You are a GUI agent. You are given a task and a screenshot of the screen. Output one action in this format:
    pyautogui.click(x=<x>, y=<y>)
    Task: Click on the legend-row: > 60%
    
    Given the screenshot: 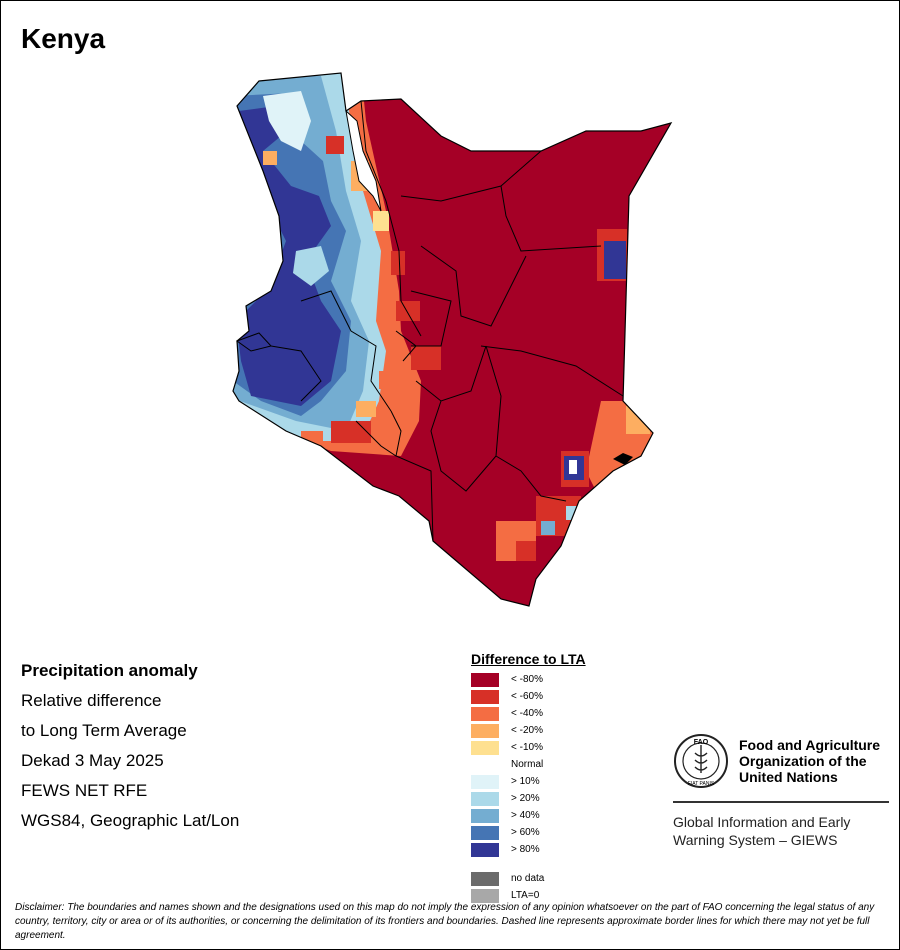 What is the action you would take?
    pyautogui.click(x=528, y=832)
    